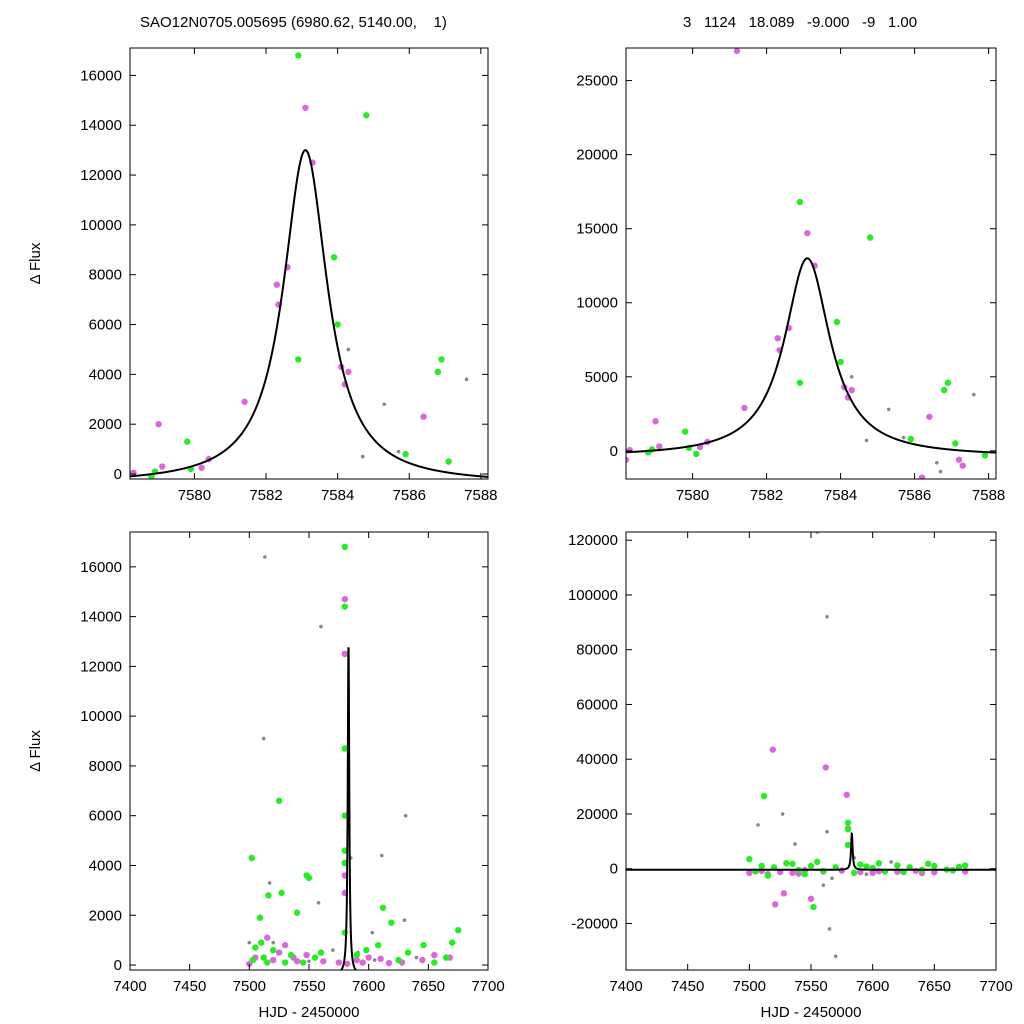 Image resolution: width=1024 pixels, height=1024 pixels. What do you see at coordinates (597, 759) in the screenshot?
I see `y-tick-label: 40000` at bounding box center [597, 759].